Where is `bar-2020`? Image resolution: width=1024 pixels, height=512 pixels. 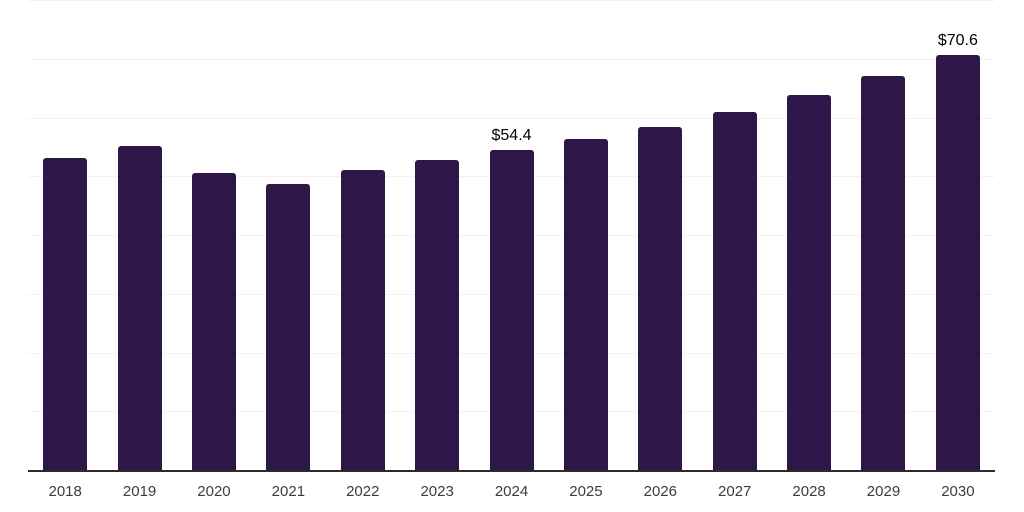 bar-2020 is located at coordinates (213, 321).